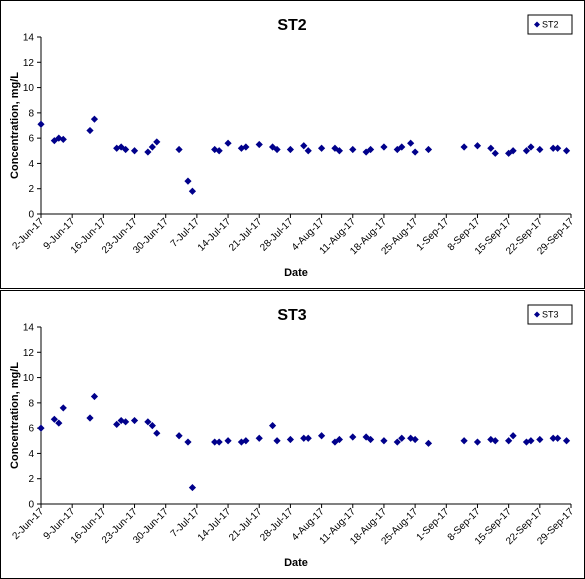 Image resolution: width=585 pixels, height=579 pixels. Describe the element at coordinates (31, 479) in the screenshot. I see `y-tick-label: 2` at that location.